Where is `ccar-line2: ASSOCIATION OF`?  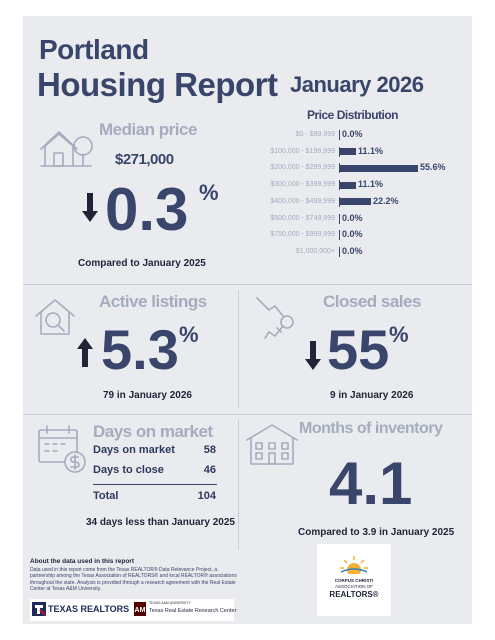 ccar-line2: ASSOCIATION OF is located at coordinates (354, 586).